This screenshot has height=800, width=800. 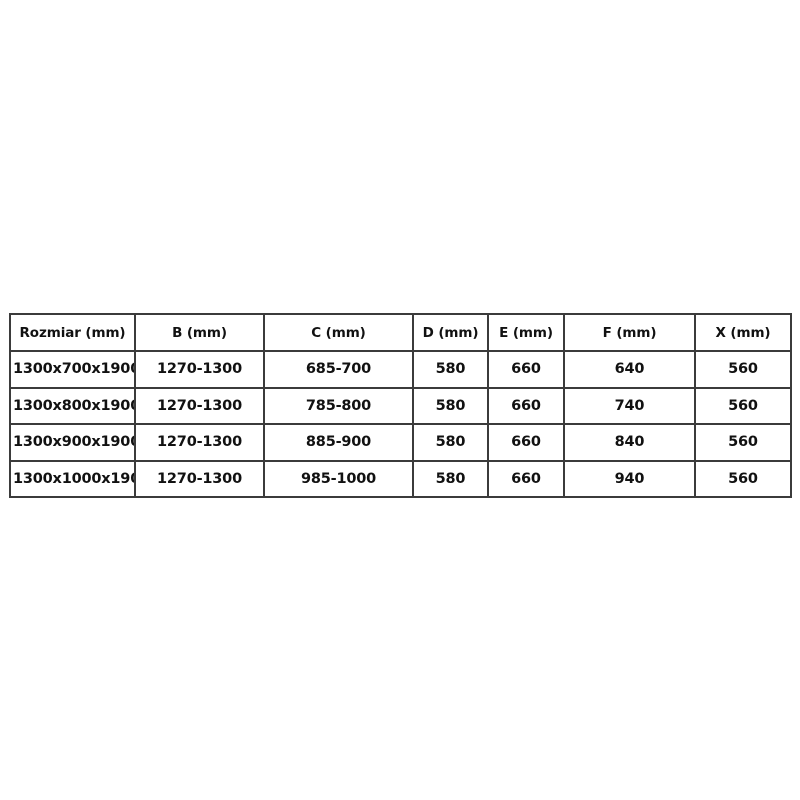 What do you see at coordinates (338, 369) in the screenshot?
I see `cell-c: 685-700` at bounding box center [338, 369].